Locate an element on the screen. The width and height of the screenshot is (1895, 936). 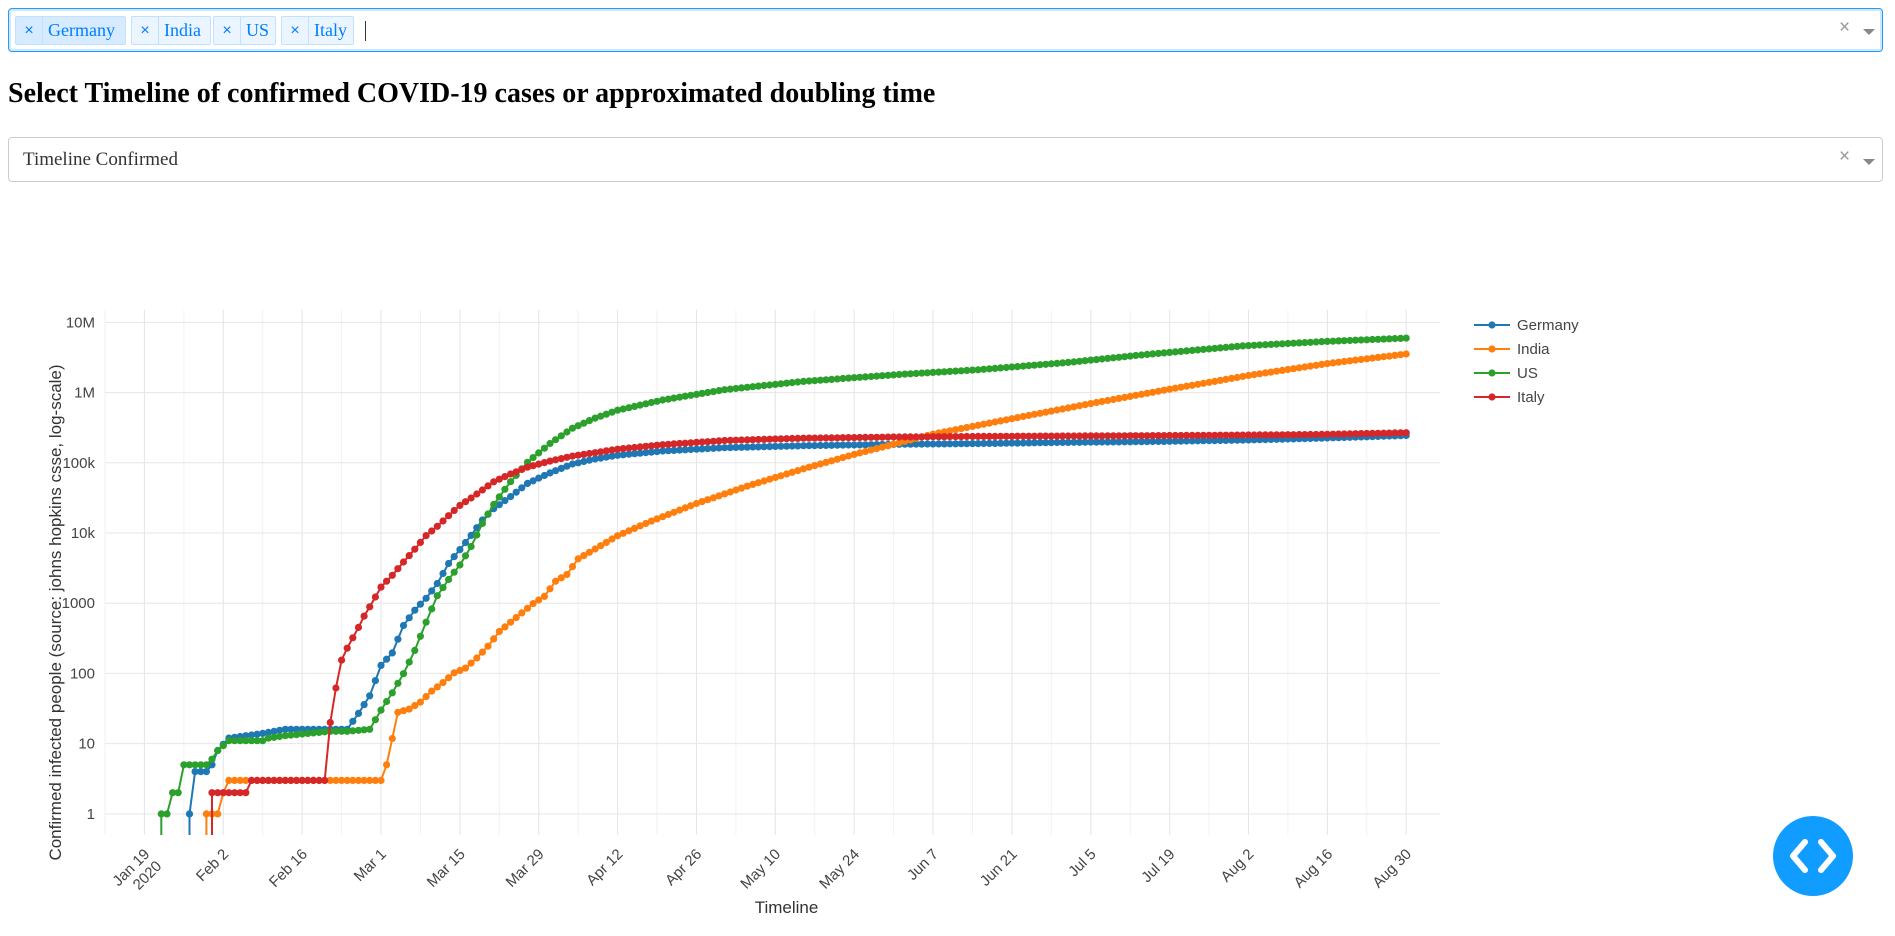
remove-tag-italy-icon: × is located at coordinates (295, 30).